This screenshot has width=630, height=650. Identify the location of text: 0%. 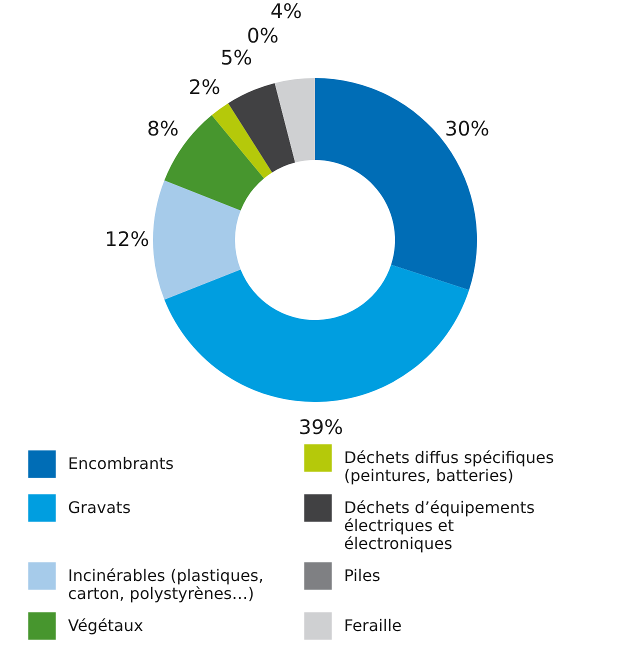
(262, 36).